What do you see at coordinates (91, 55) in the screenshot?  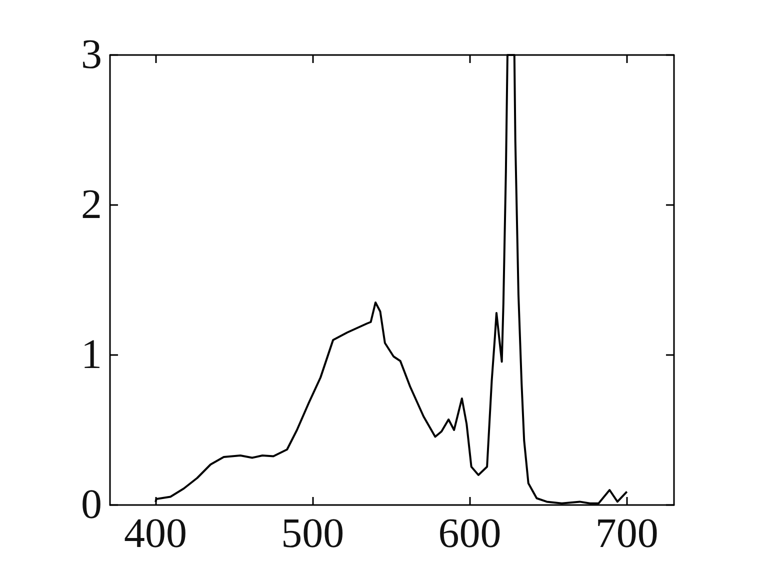 I see `y-tick-label: 3` at bounding box center [91, 55].